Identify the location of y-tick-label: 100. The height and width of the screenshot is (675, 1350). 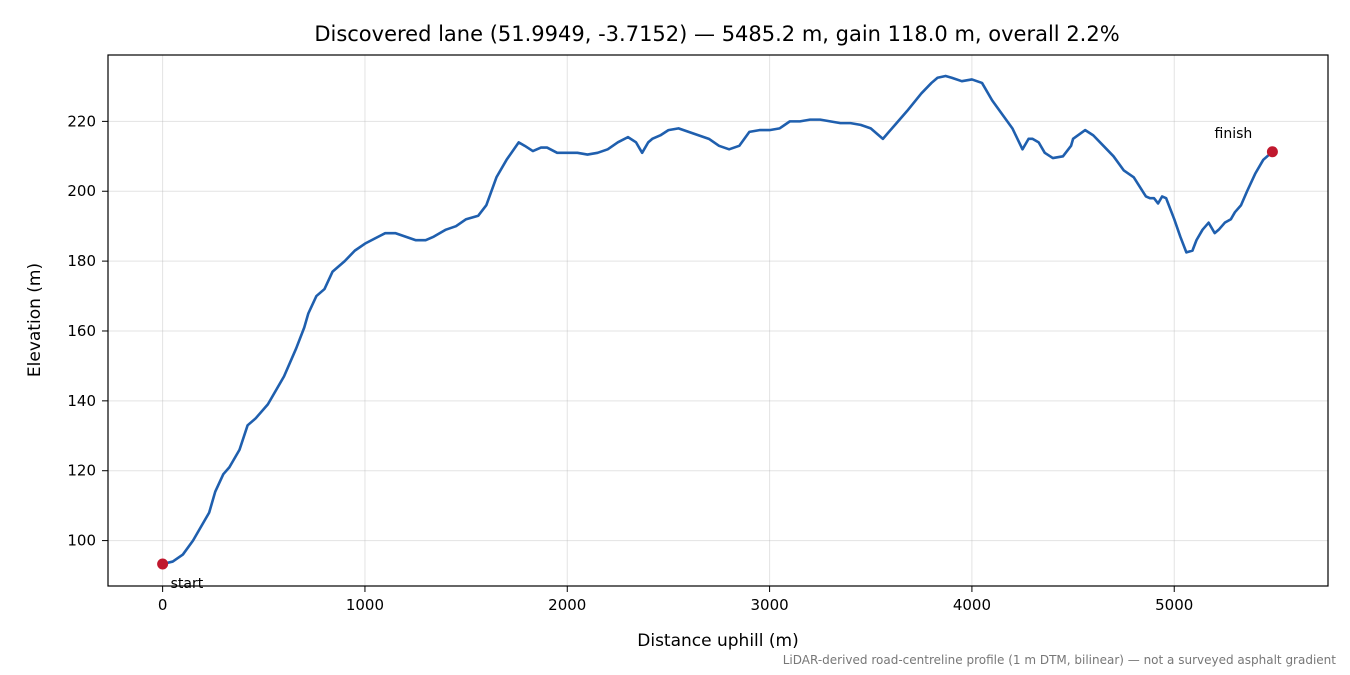
(81, 541).